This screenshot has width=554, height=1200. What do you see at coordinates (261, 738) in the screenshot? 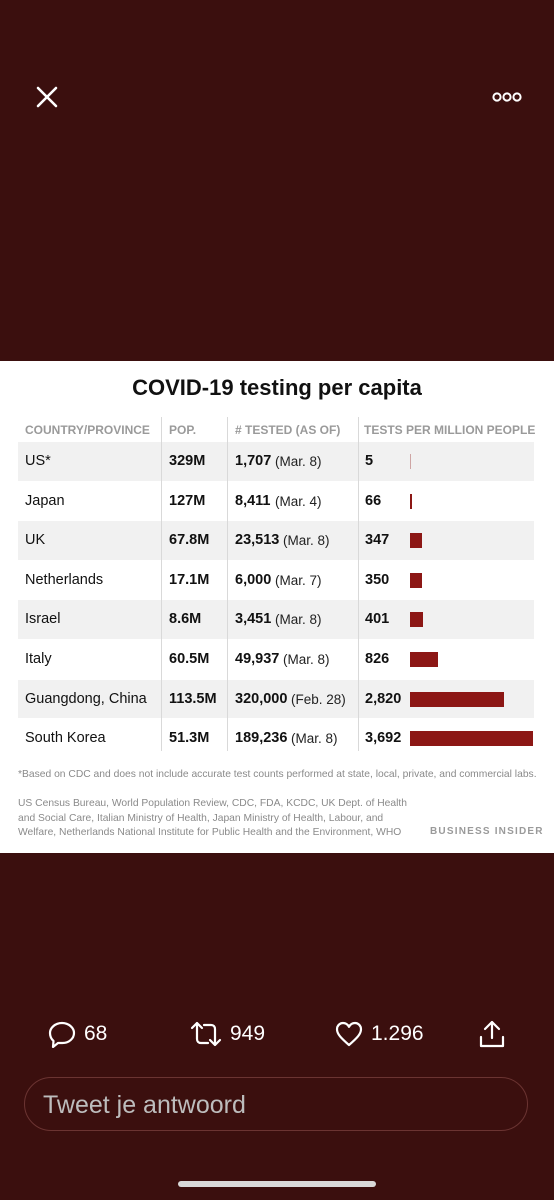
I see `cell-tested: 189,236` at bounding box center [261, 738].